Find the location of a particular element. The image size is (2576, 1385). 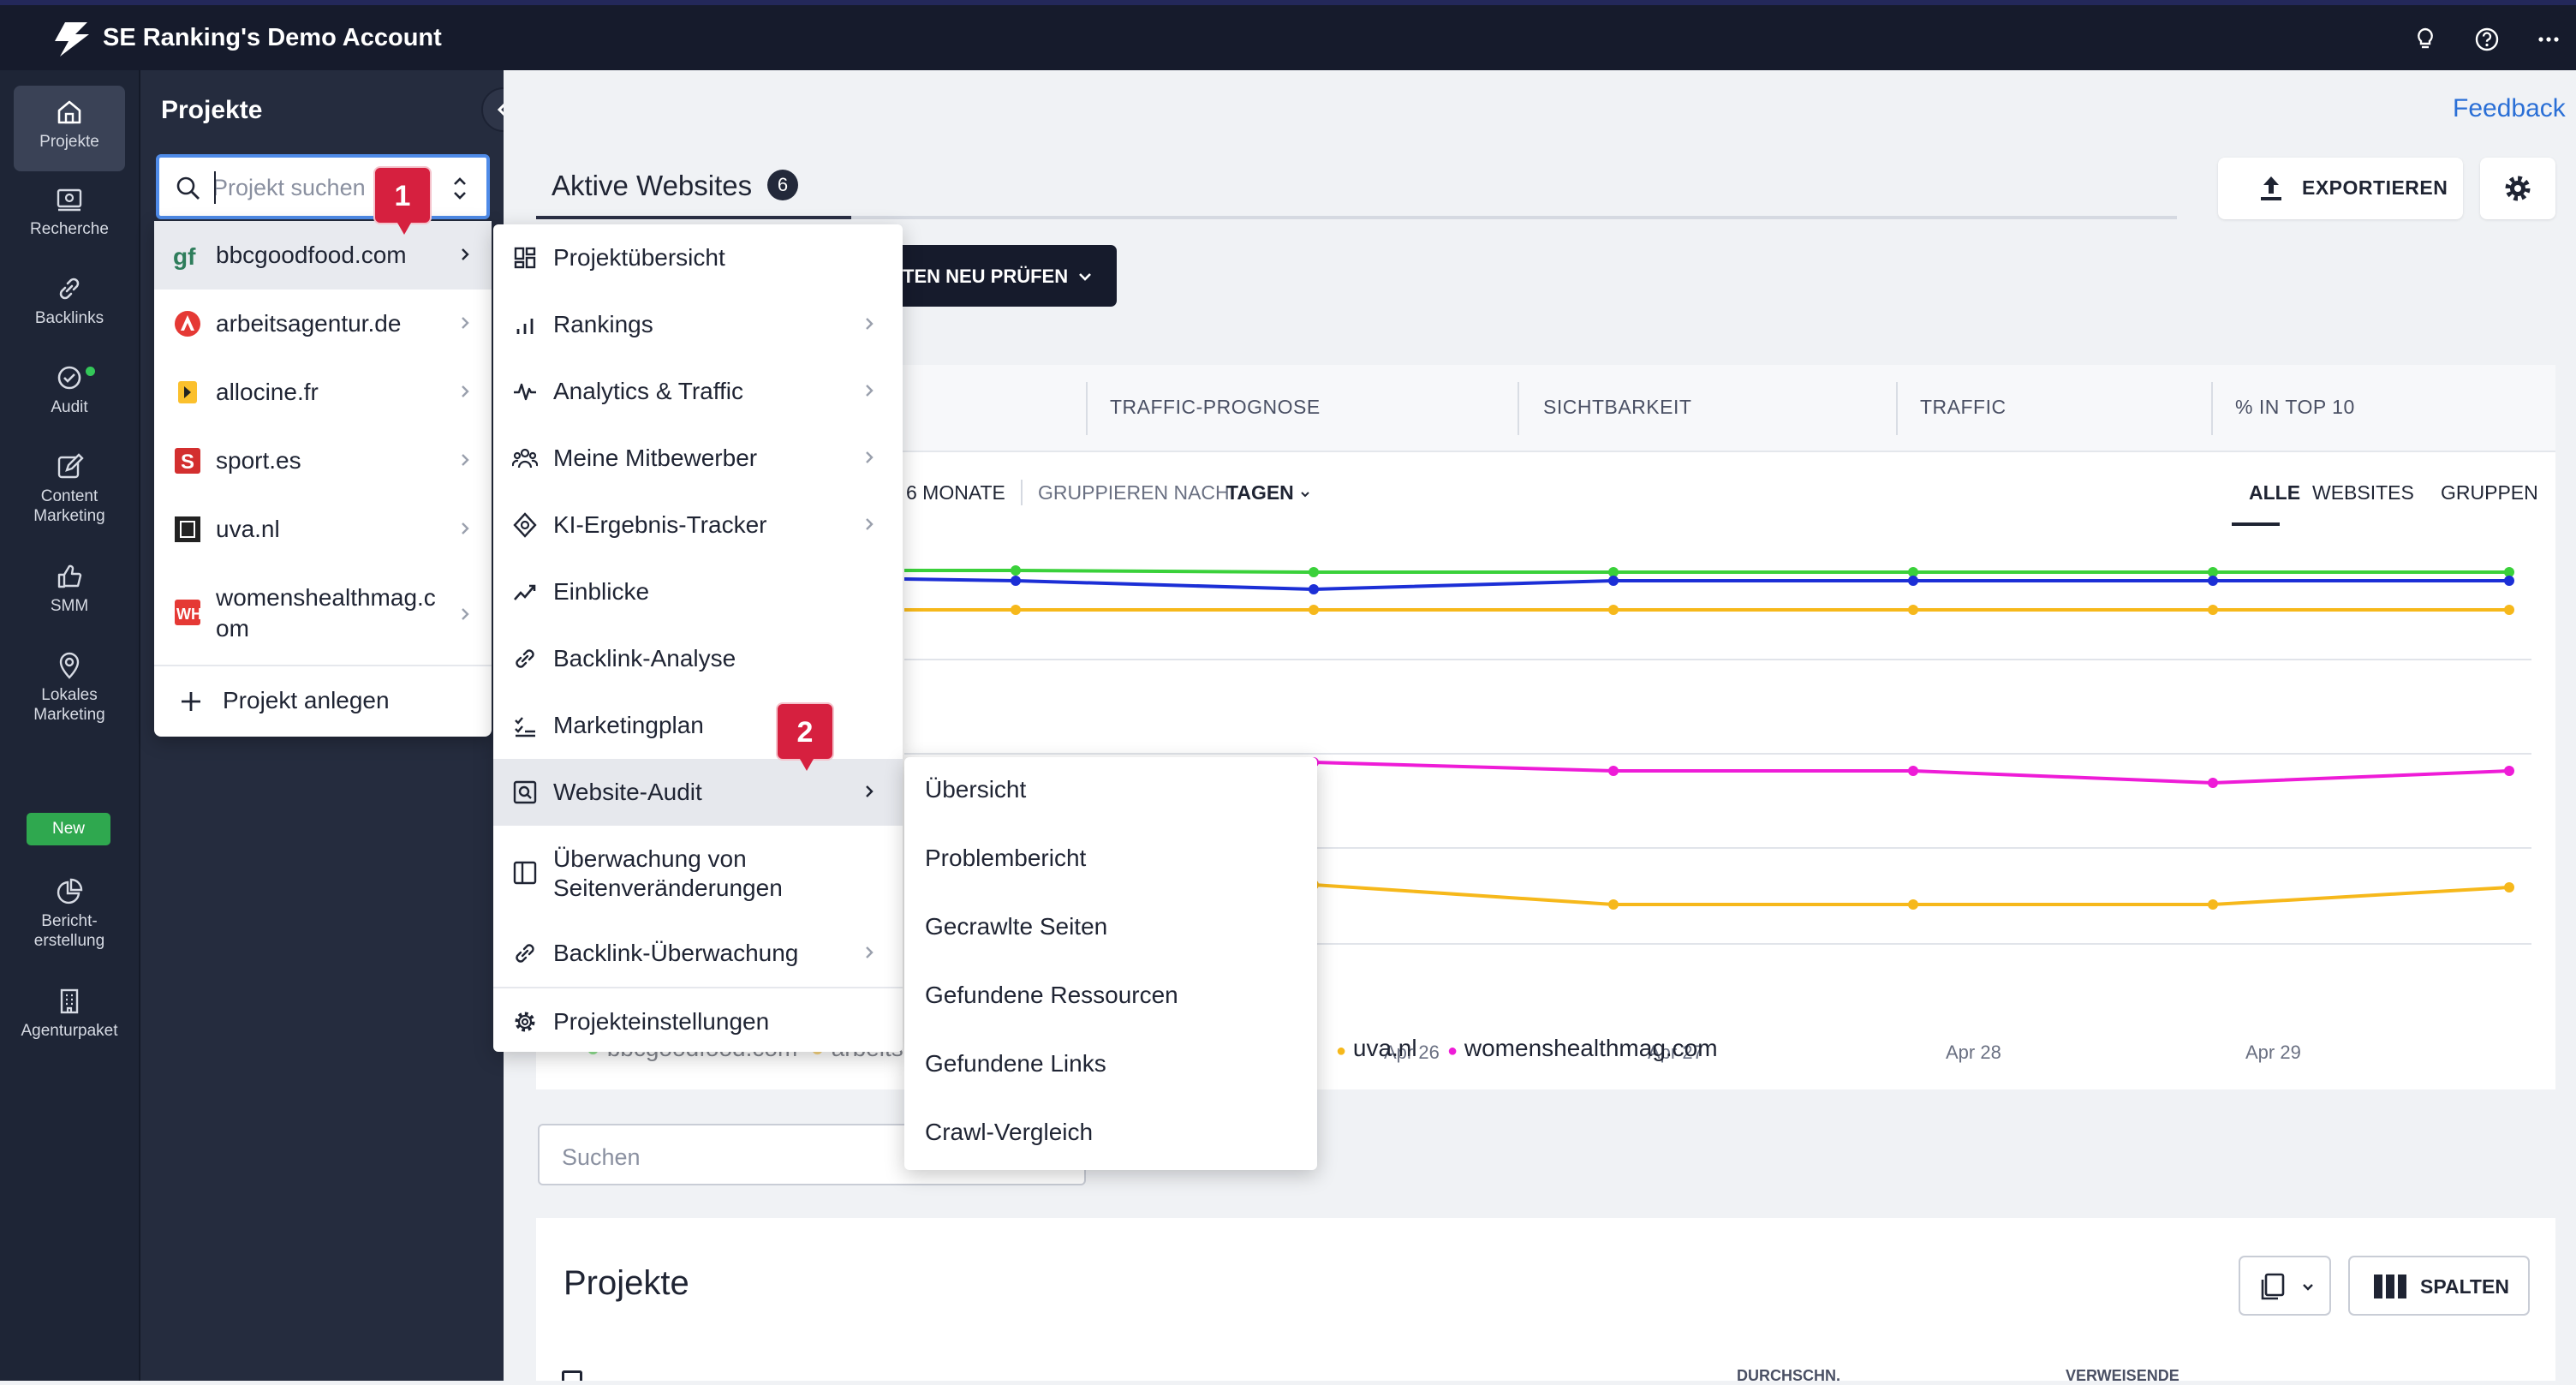

stat-divider is located at coordinates (2212, 408).